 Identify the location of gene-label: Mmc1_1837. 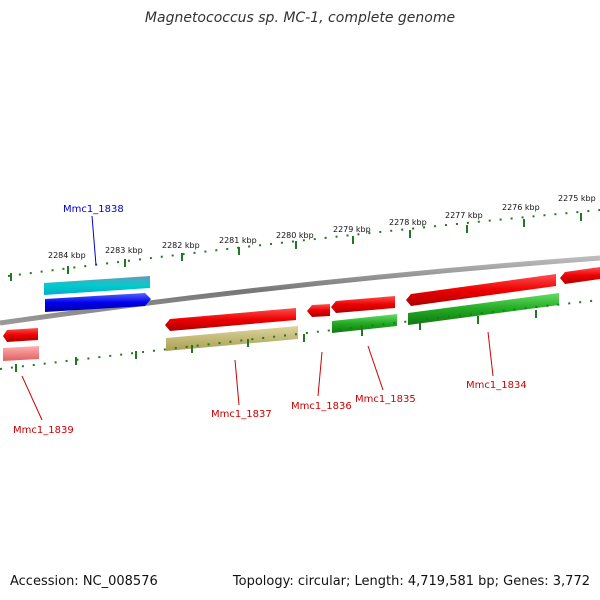
(241, 414).